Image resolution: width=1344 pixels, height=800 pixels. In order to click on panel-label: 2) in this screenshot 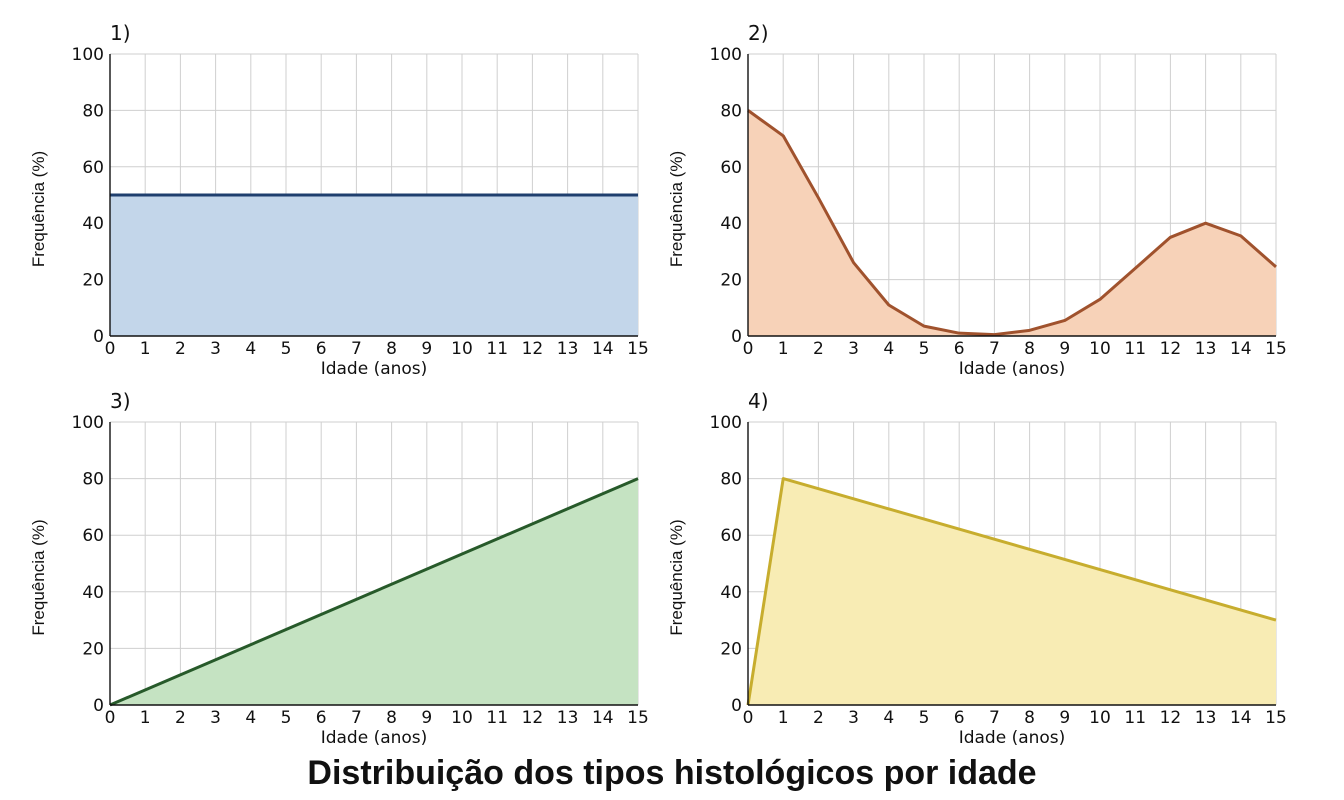, I will do `click(758, 33)`.